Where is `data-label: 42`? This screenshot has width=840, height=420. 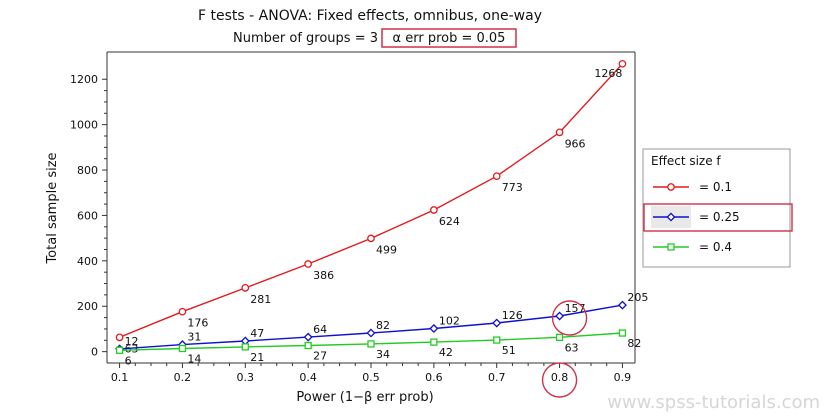 data-label: 42 is located at coordinates (446, 352).